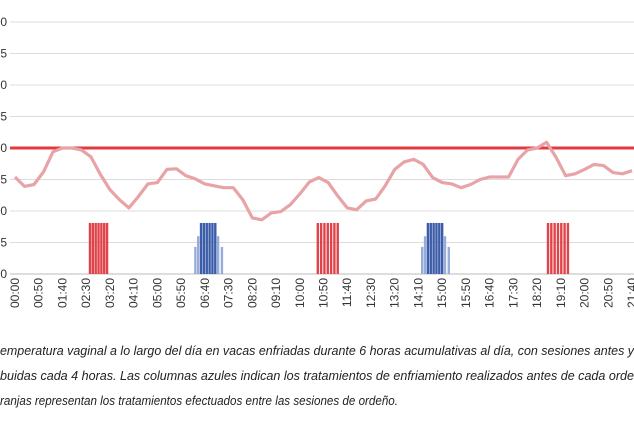 This screenshot has height=422, width=634. Describe the element at coordinates (157, 293) in the screenshot. I see `x-tick-label: 05:00` at that location.